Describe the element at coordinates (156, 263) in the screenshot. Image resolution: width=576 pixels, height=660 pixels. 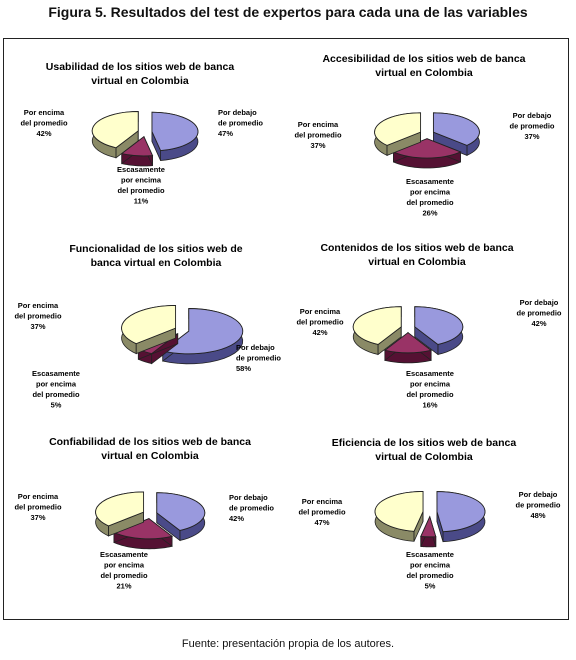
I see `chart-title-line: banca virtual en Colombia` at that location.